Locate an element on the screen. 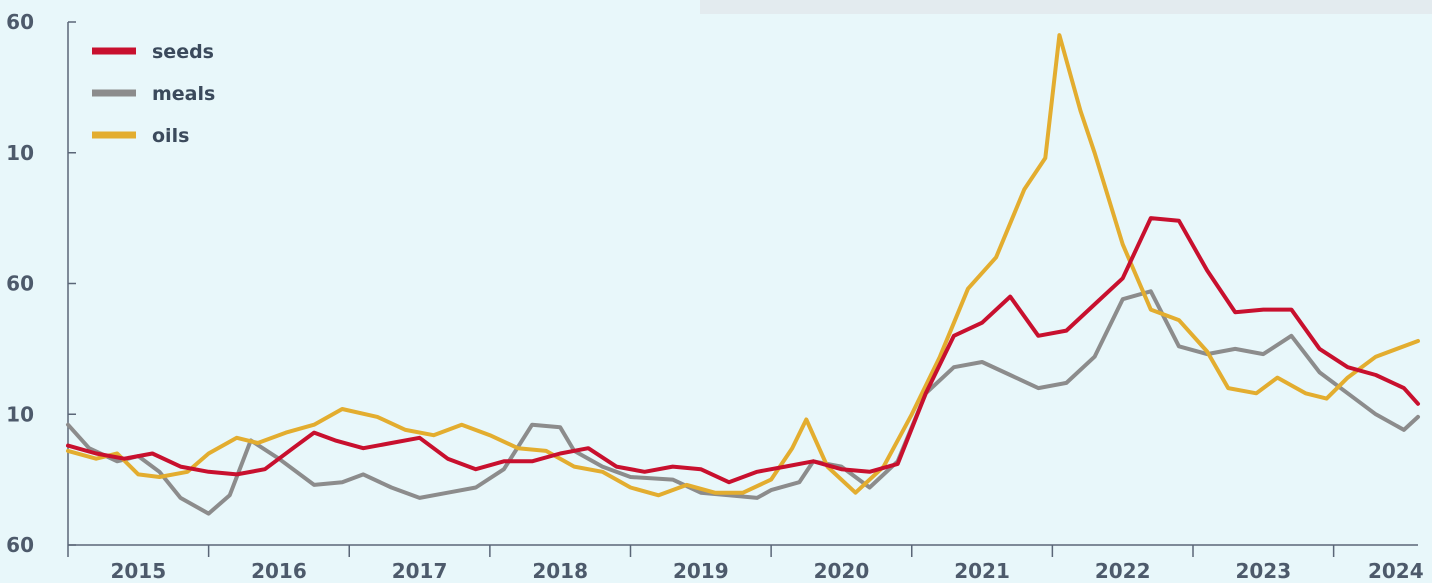 The width and height of the screenshot is (1432, 583). x-tick-label: 2017 is located at coordinates (420, 571).